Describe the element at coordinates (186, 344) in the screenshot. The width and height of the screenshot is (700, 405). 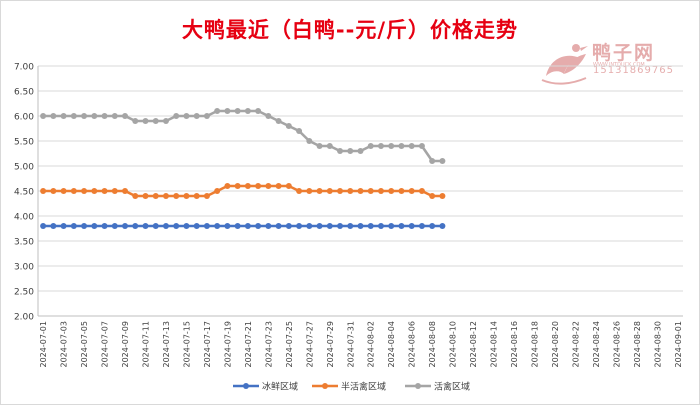
I see `x-tick-label: 2024-07-15` at that location.